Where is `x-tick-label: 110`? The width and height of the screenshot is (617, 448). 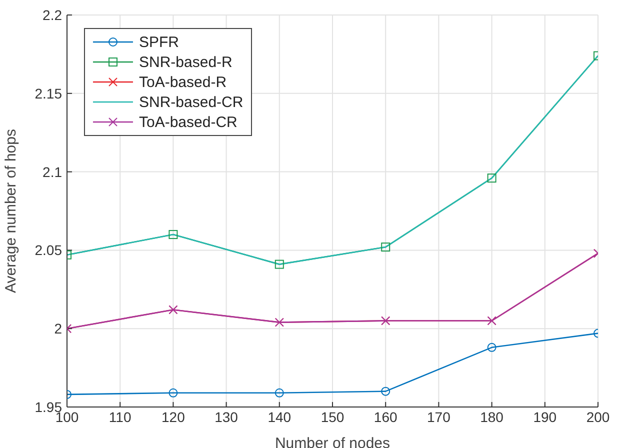 x-tick-label: 110 is located at coordinates (120, 416).